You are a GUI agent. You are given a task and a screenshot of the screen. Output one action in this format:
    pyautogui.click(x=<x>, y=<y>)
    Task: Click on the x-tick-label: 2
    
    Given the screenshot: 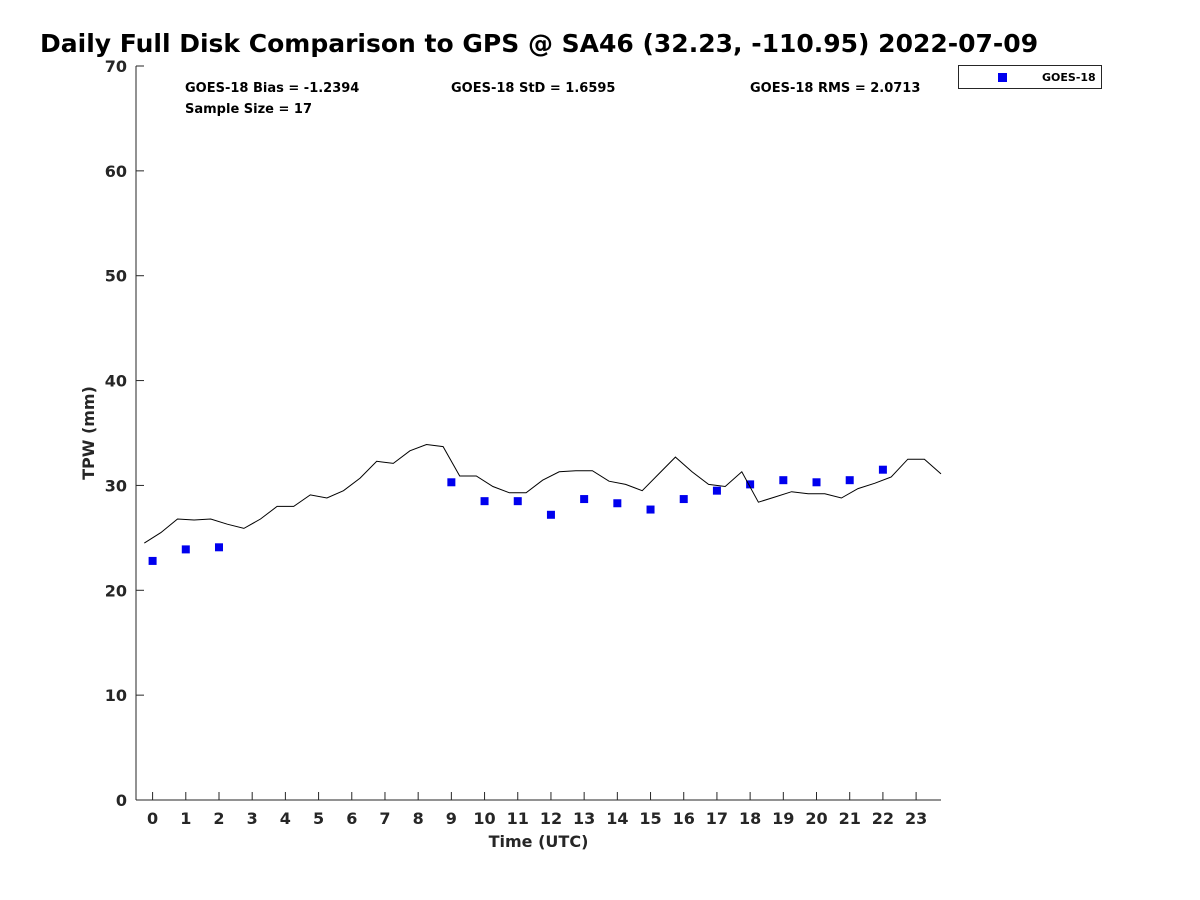 What is the action you would take?
    pyautogui.click(x=218, y=818)
    